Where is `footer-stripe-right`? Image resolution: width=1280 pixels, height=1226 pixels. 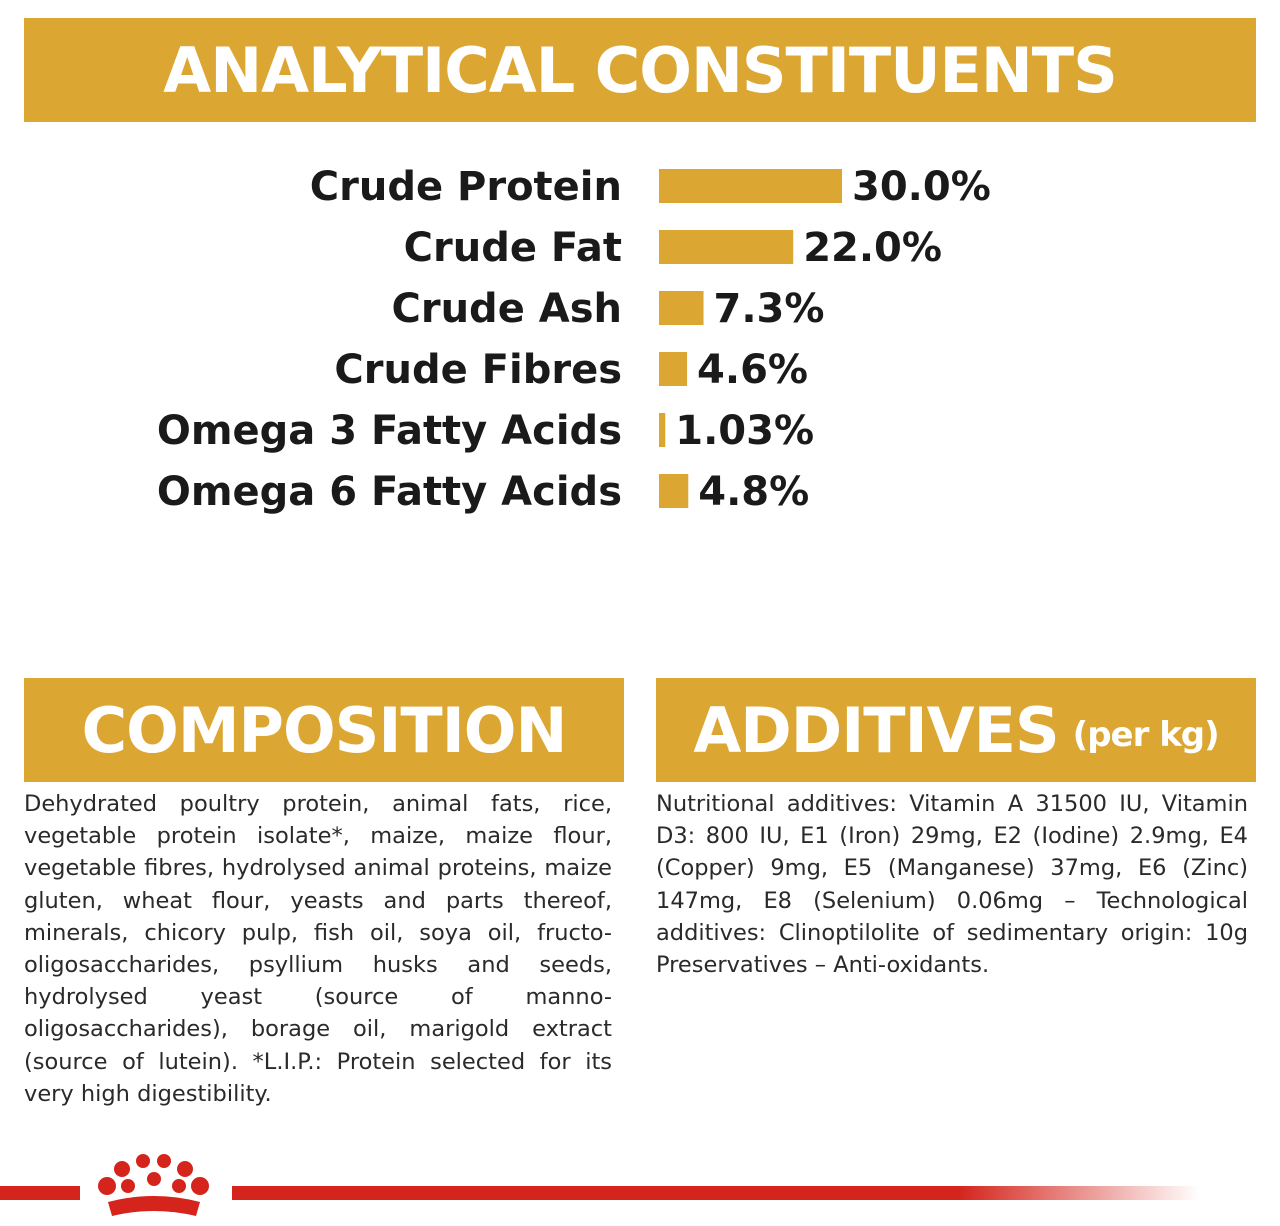 footer-stripe-right is located at coordinates (716, 1193).